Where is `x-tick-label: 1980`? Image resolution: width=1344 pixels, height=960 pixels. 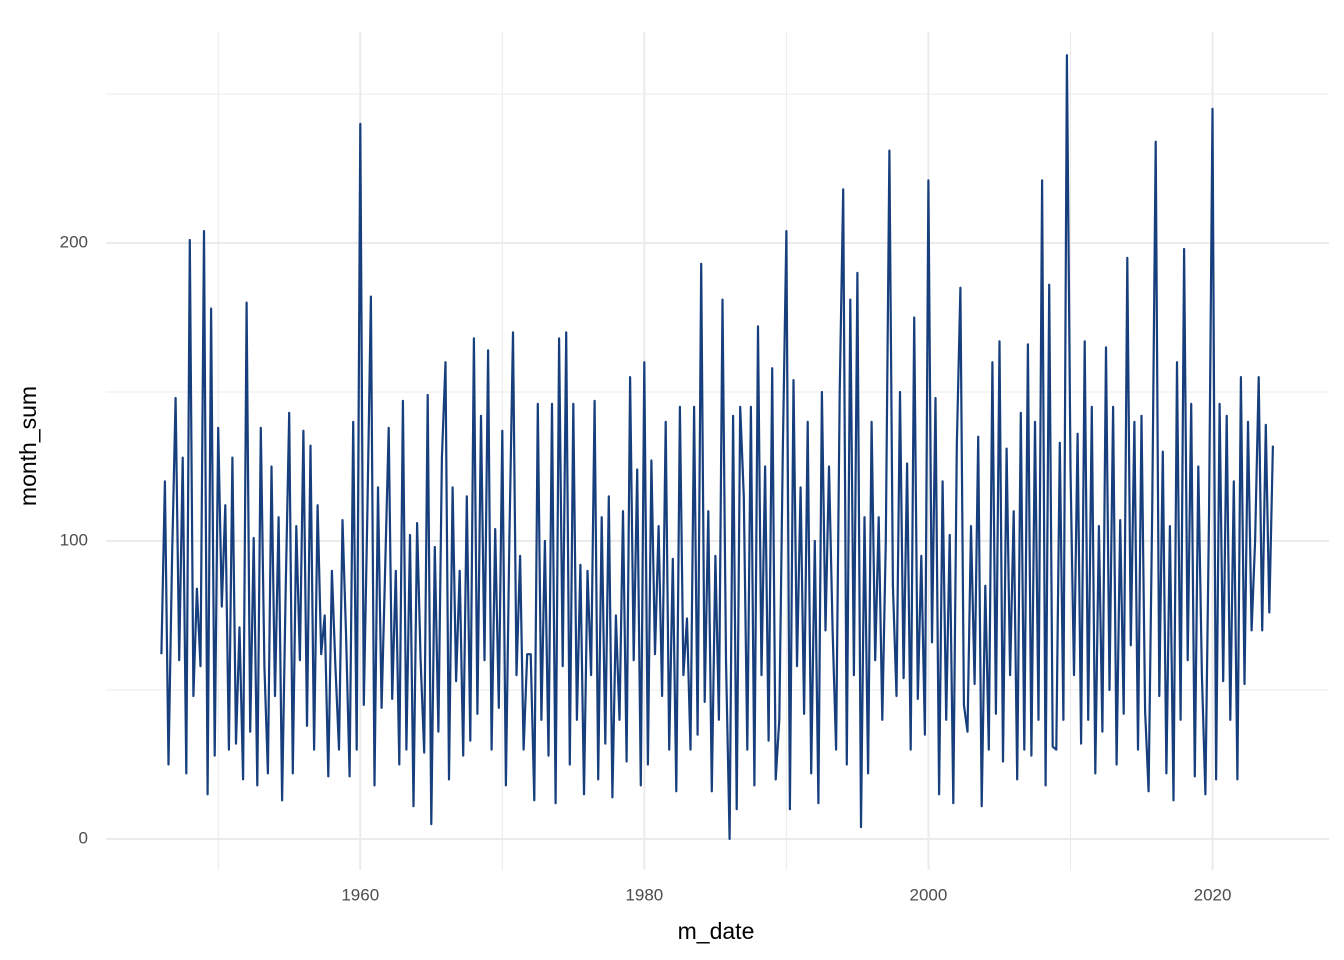
x-tick-label: 1980 is located at coordinates (644, 894).